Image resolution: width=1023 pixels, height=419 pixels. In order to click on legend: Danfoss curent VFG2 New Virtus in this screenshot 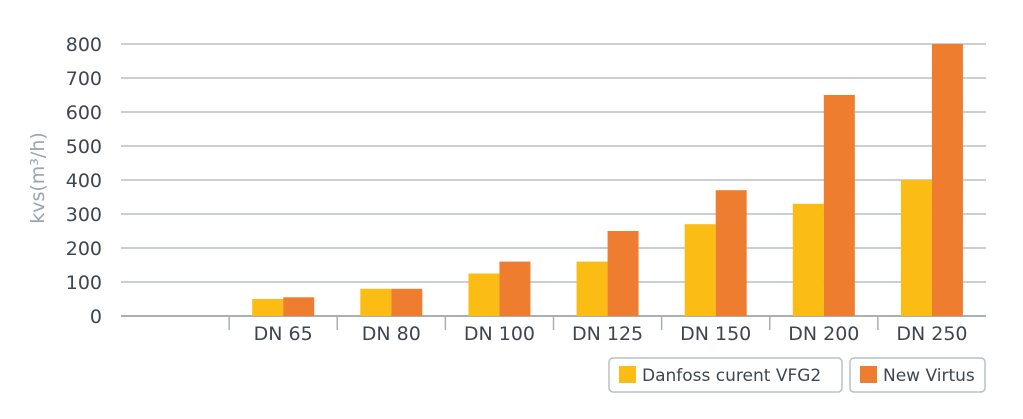, I will do `click(797, 375)`.